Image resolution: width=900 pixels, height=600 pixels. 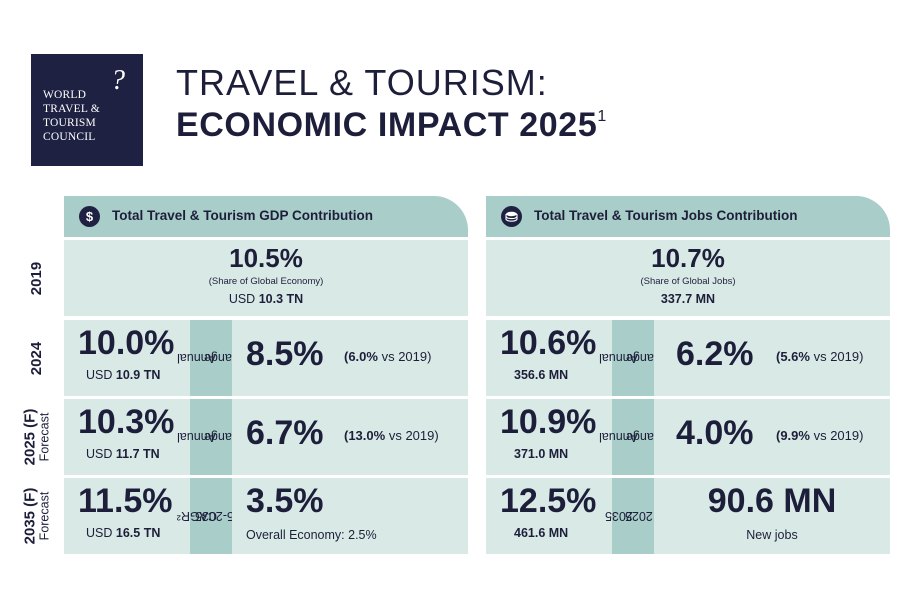 What do you see at coordinates (820, 356) in the screenshot?
I see `jobs-2024-vs: (5.6% vs 2019)` at bounding box center [820, 356].